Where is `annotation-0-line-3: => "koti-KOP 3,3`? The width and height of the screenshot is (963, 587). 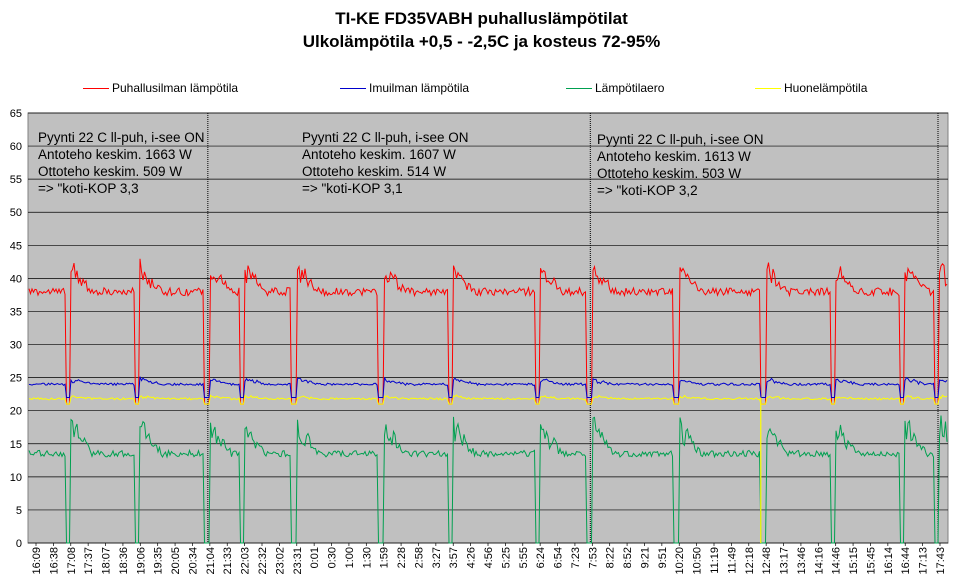
annotation-0-line-3: => "koti-KOP 3,3 is located at coordinates (88, 188).